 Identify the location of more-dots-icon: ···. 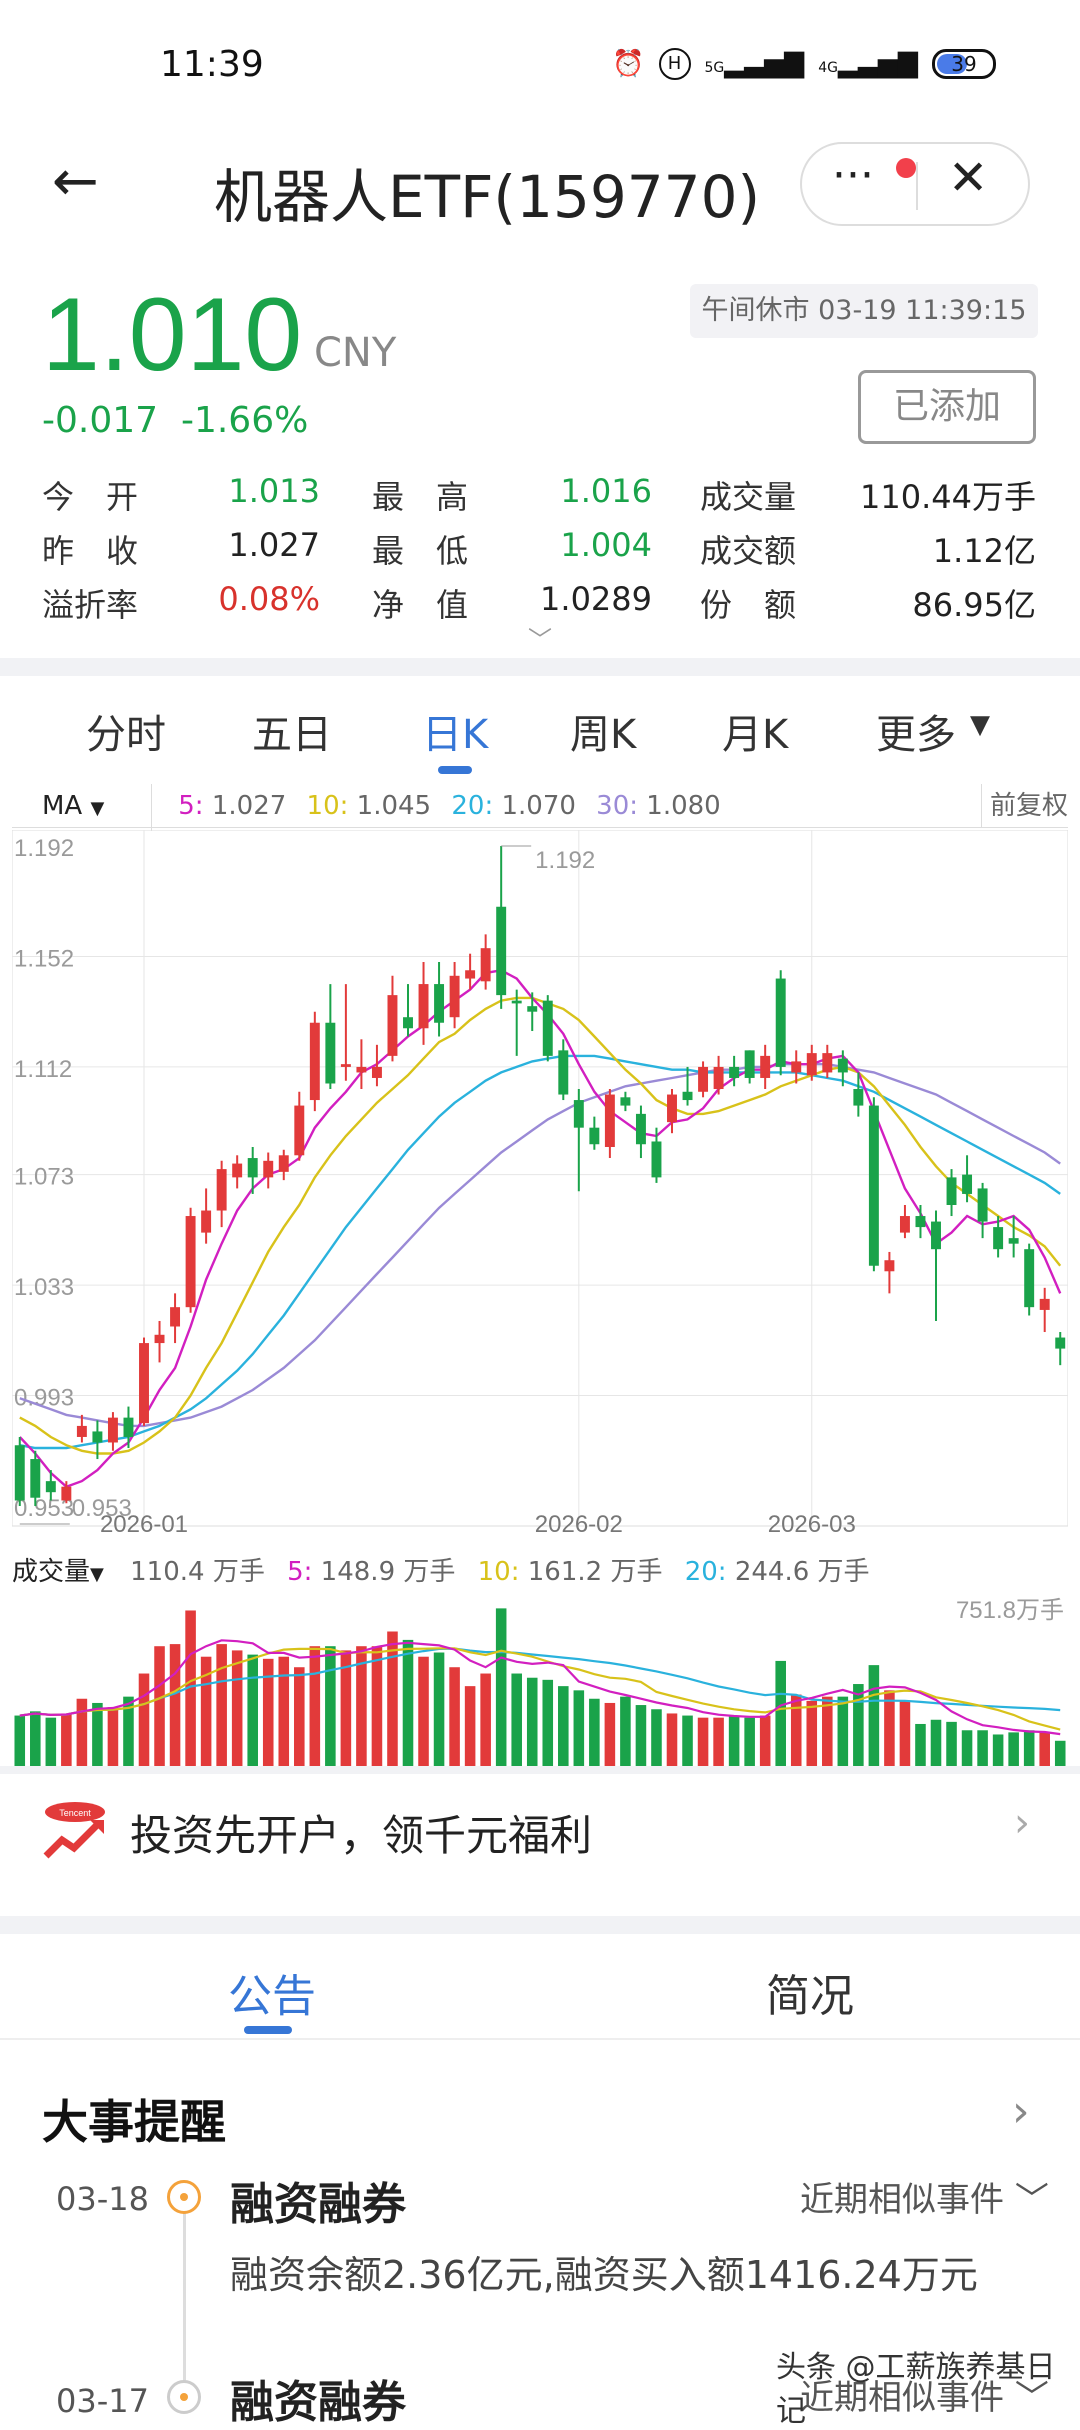
(853, 175).